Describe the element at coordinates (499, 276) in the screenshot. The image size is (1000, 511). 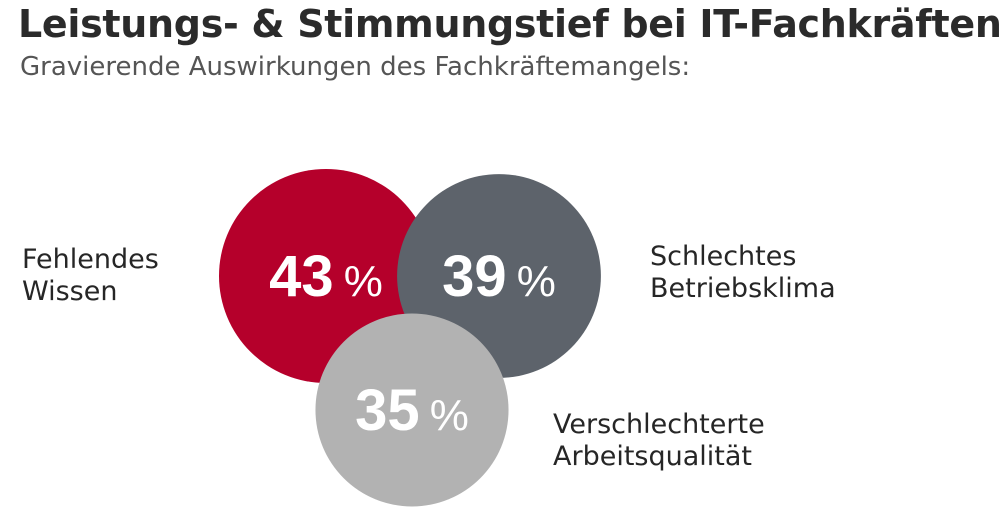
I see `value-label-schlechtes-betriebsklima: 39%` at that location.